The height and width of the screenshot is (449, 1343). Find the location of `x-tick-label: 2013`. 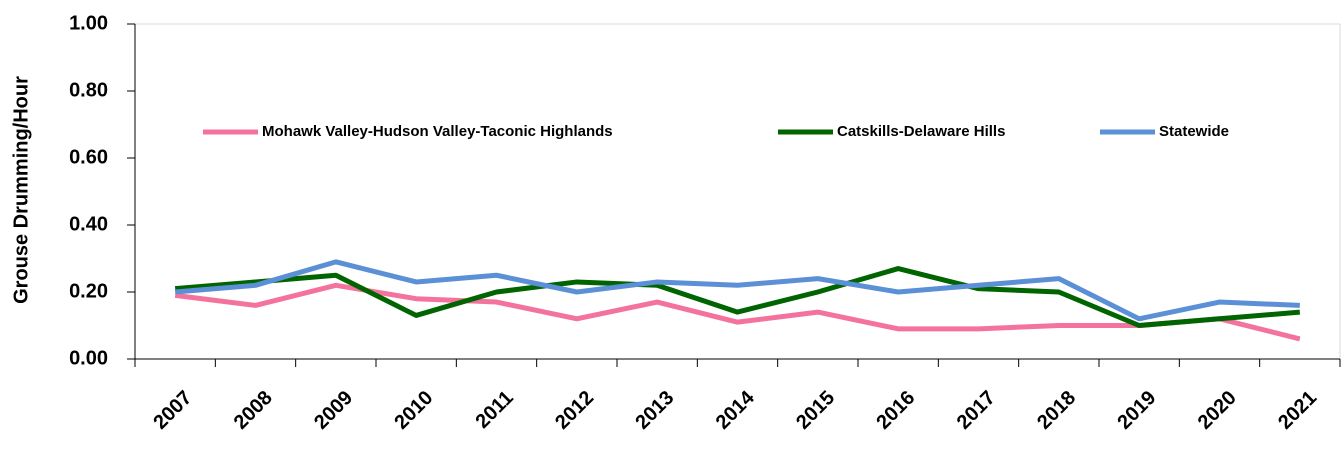

x-tick-label: 2013 is located at coordinates (654, 410).